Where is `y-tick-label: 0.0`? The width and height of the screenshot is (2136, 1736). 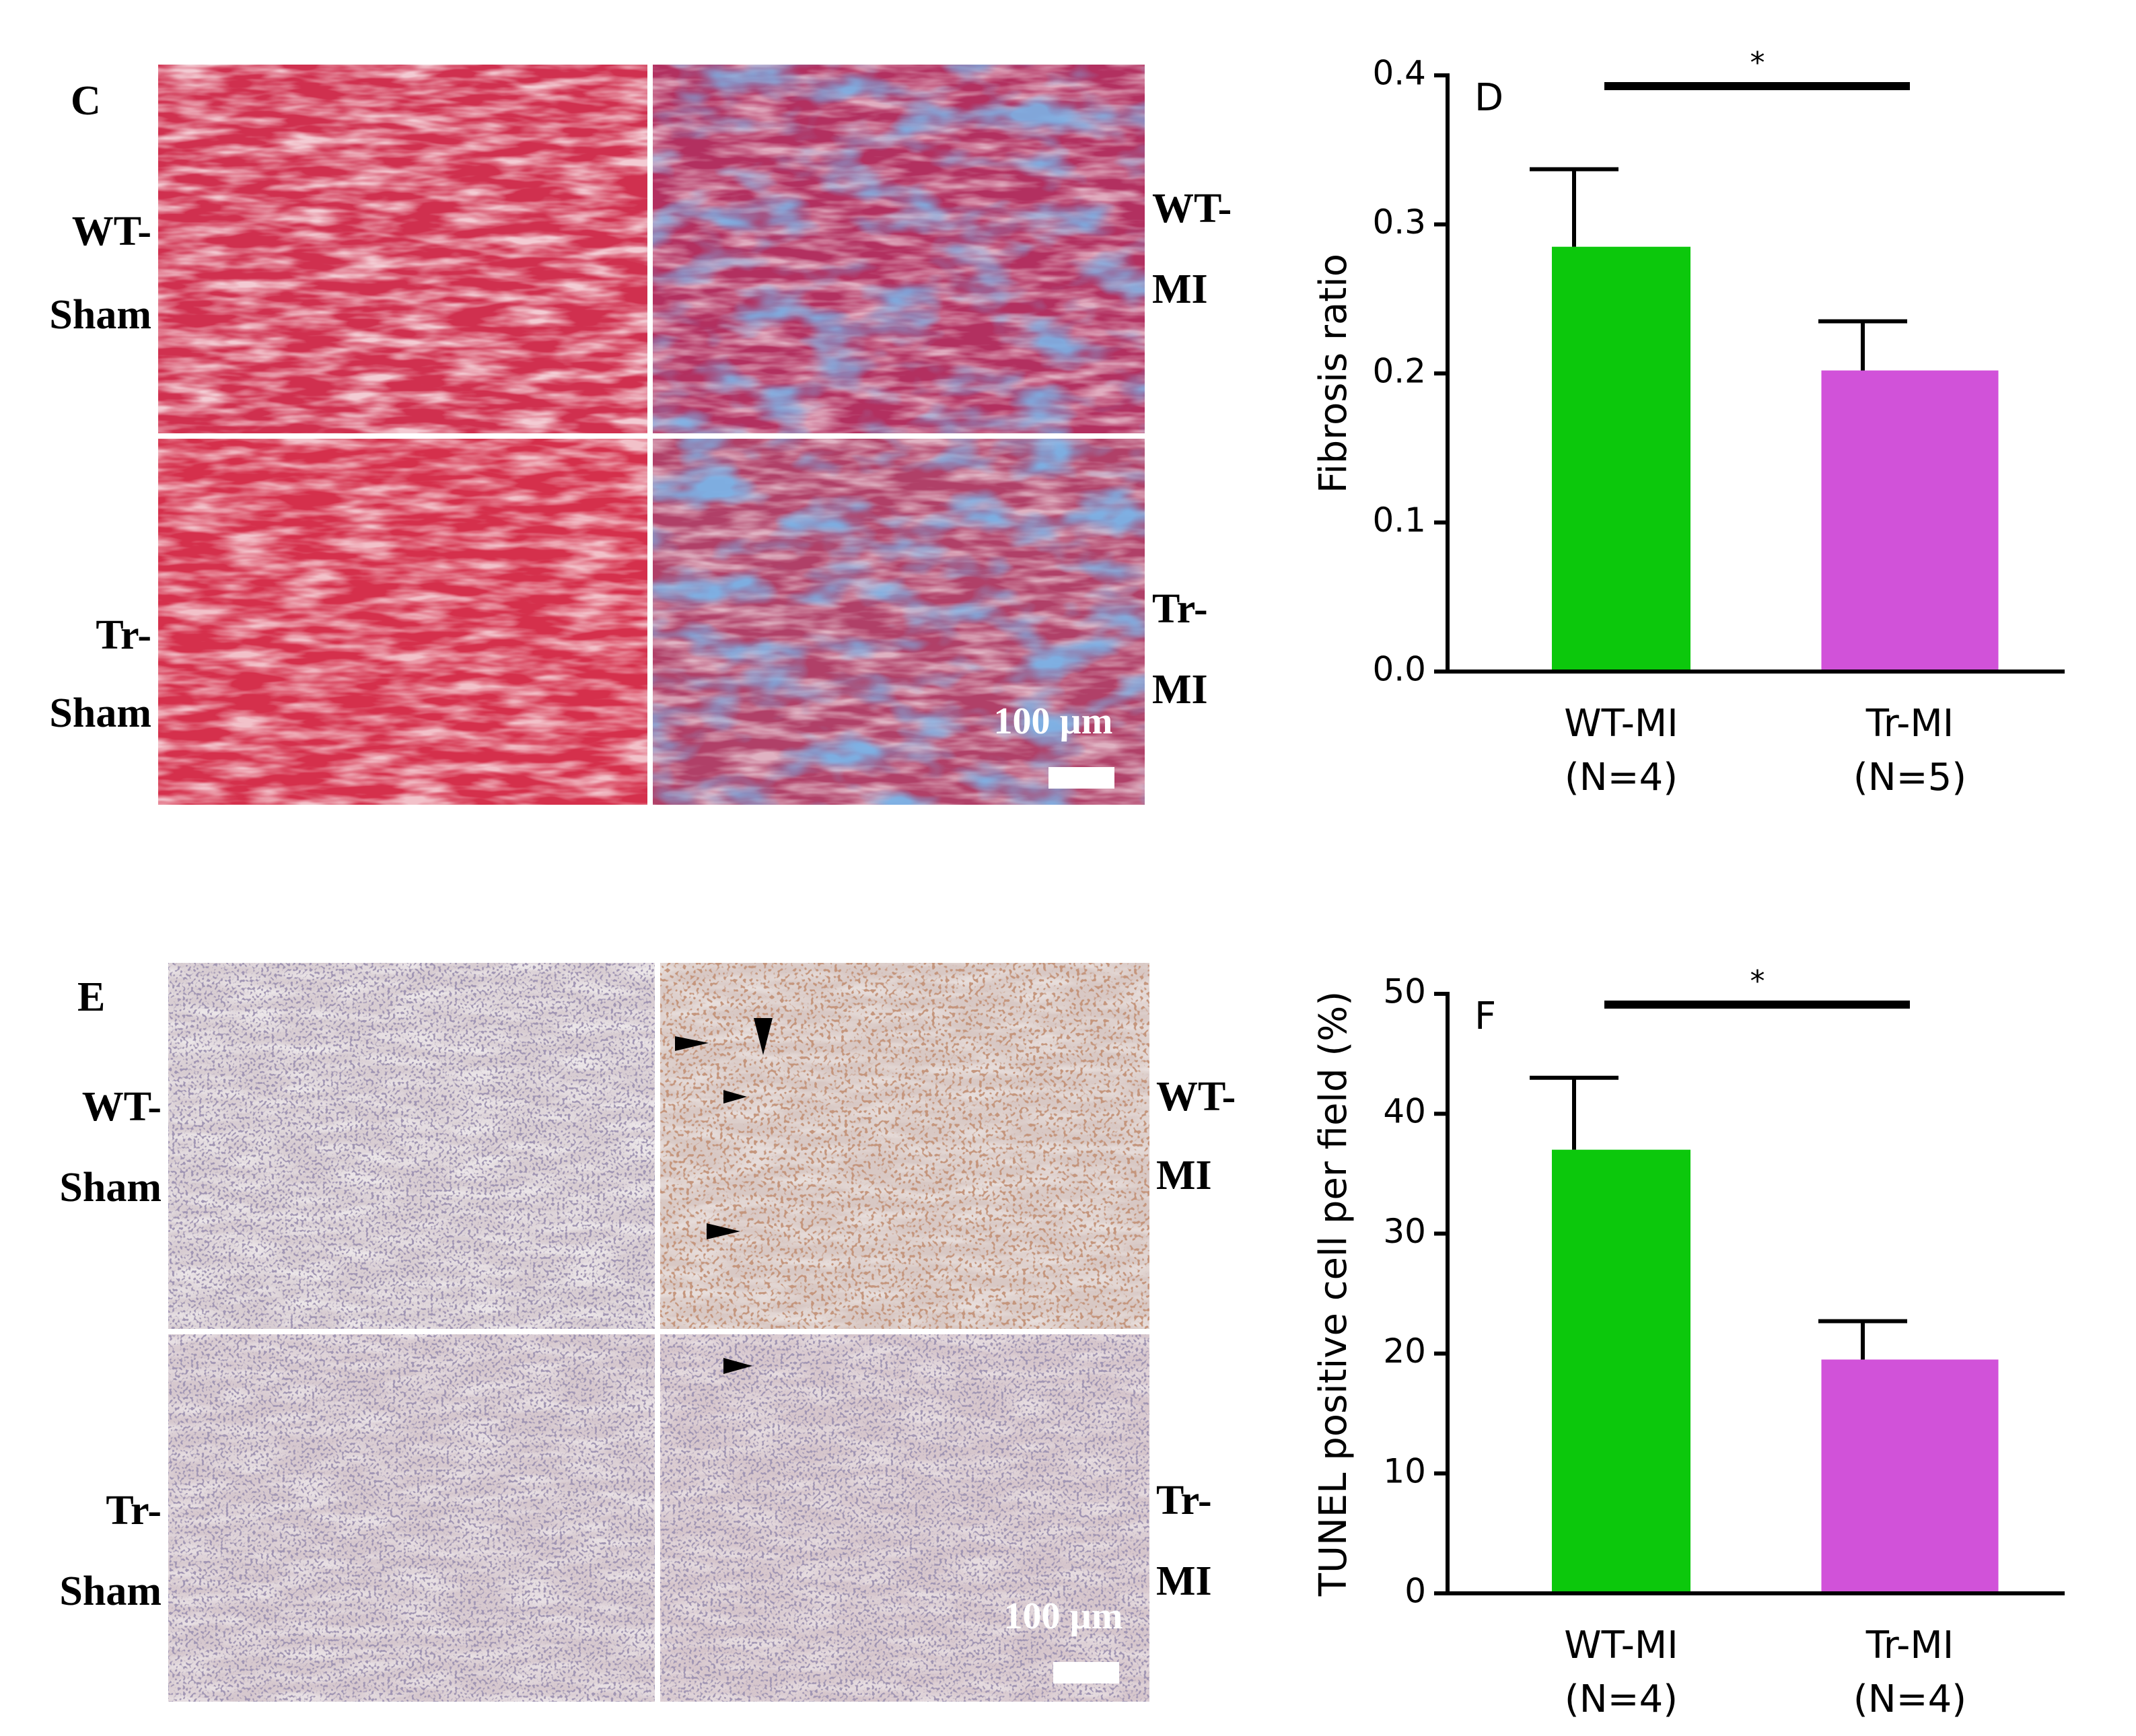
y-tick-label: 0.0 is located at coordinates (1399, 669).